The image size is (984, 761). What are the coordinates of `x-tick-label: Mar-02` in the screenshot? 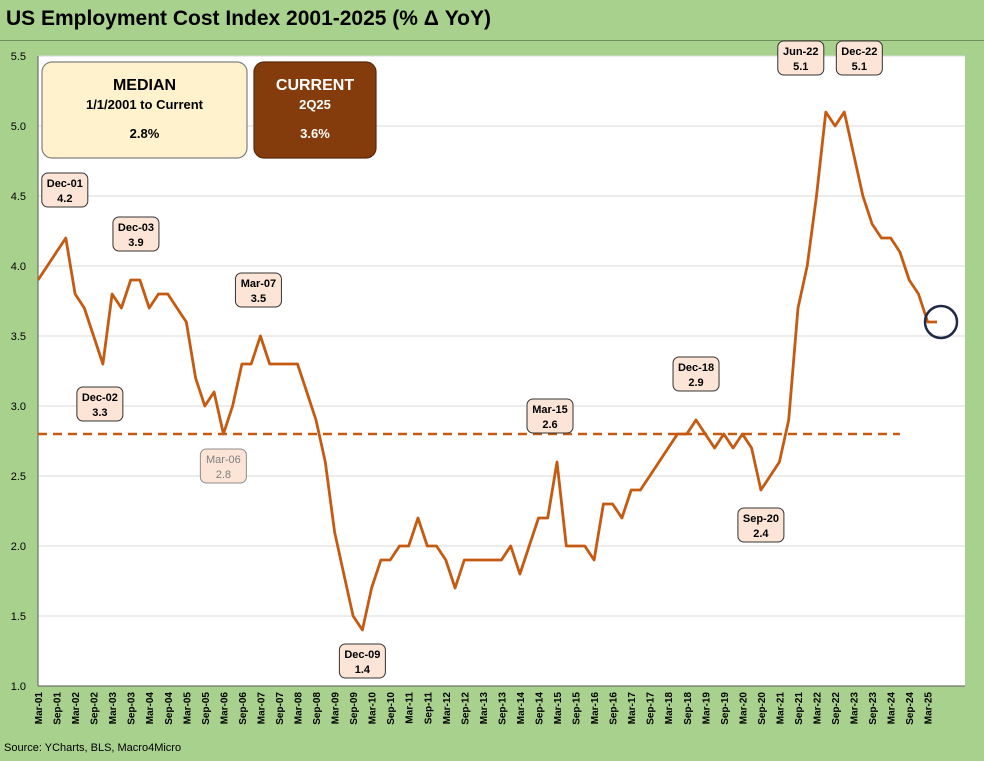 It's located at (76, 708).